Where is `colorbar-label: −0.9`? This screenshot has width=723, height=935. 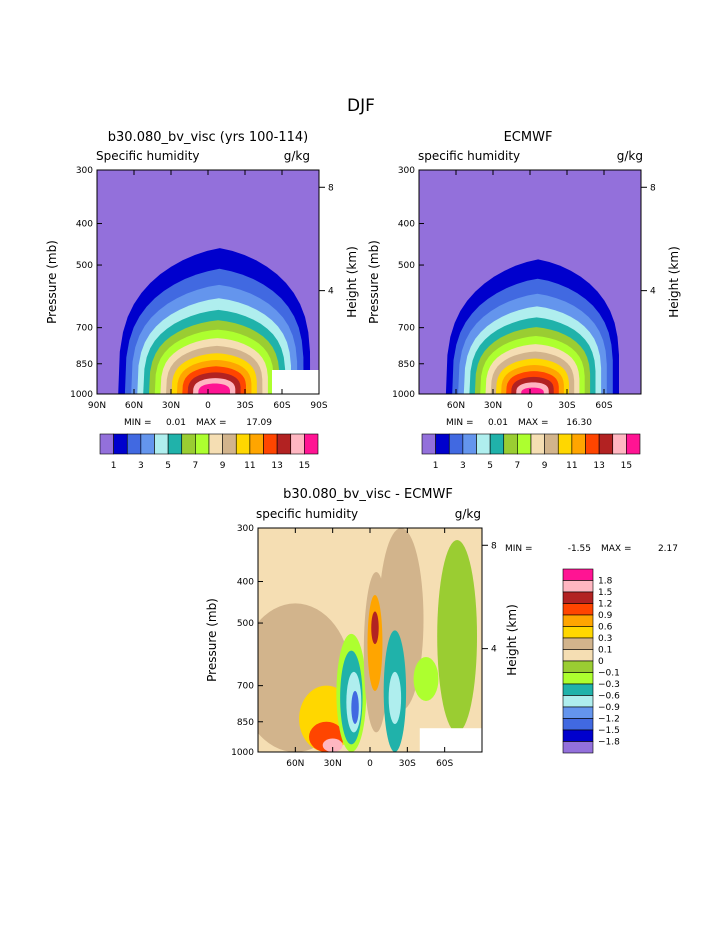 colorbar-label: −0.9 is located at coordinates (609, 708).